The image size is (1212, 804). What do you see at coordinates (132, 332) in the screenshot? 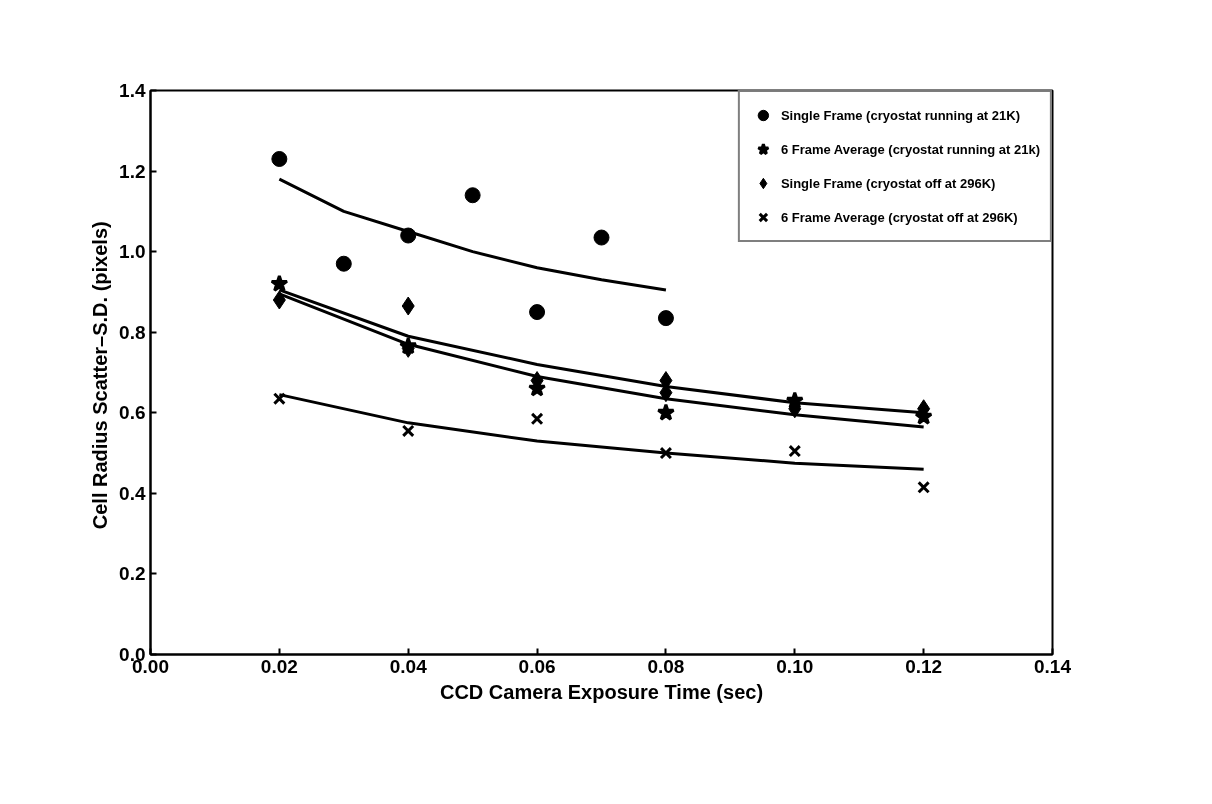
I see `y-tick-label: 0.8` at bounding box center [132, 332].